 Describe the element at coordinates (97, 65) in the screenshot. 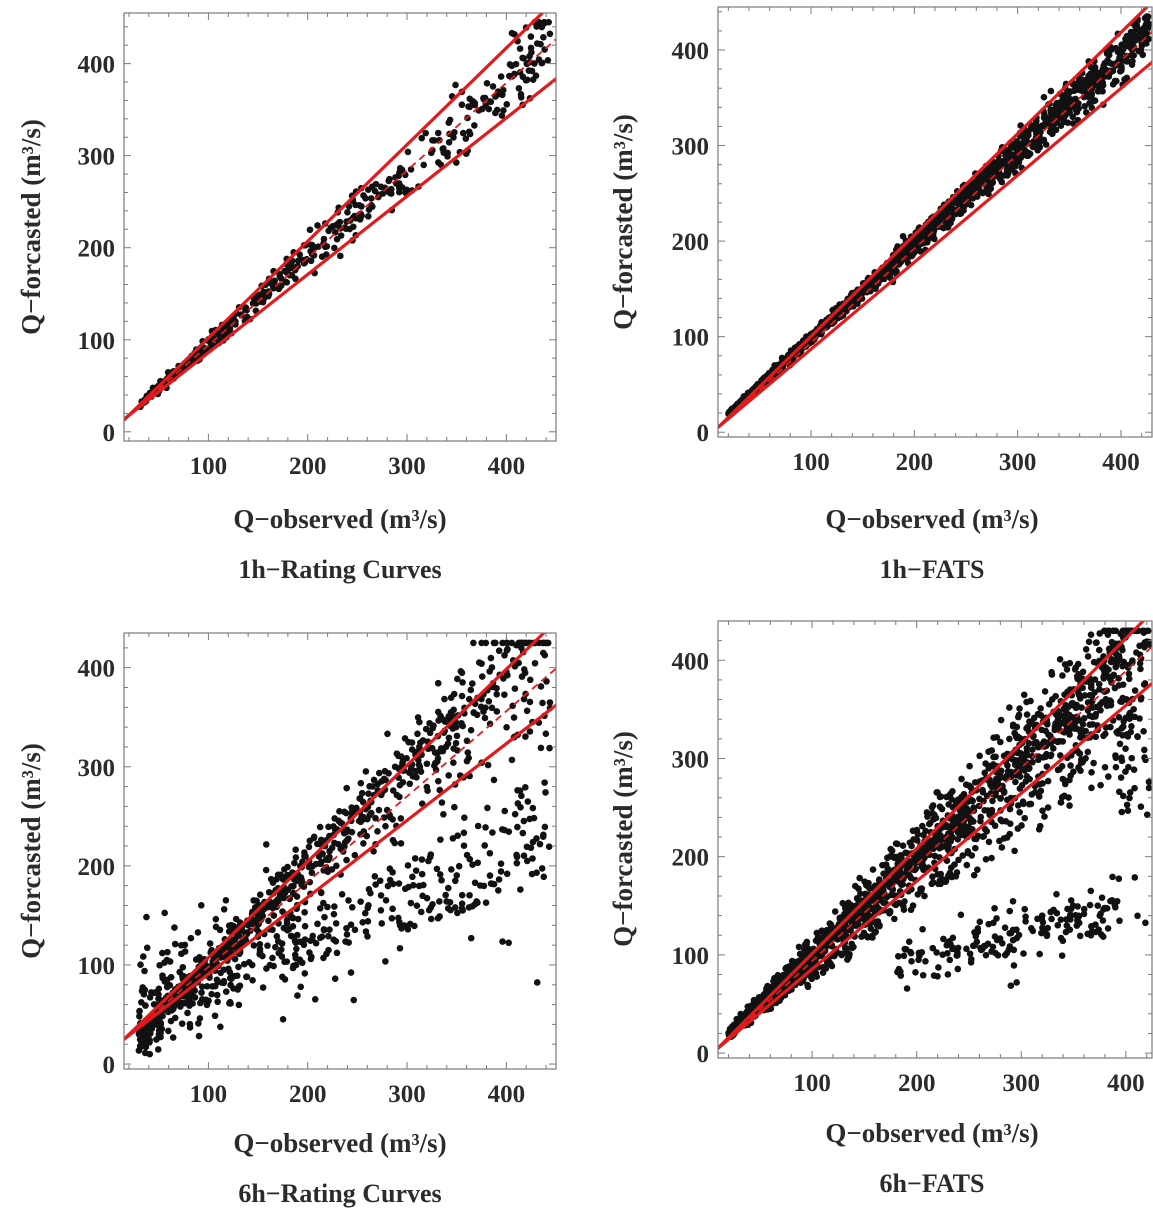

I see `y-tick-label: 400` at that location.